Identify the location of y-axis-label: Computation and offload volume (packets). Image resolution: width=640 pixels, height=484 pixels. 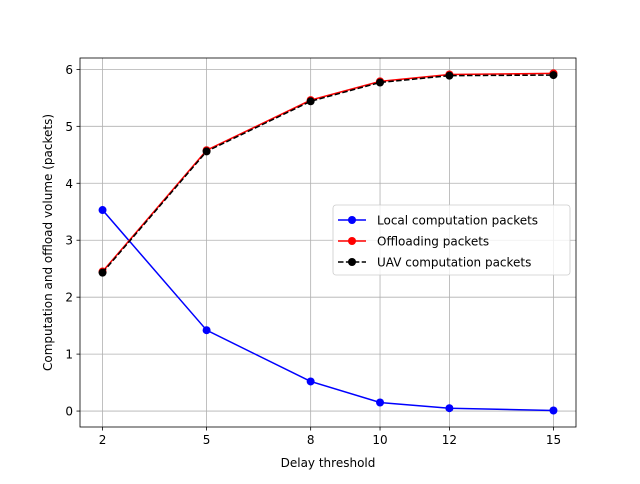
(48, 242).